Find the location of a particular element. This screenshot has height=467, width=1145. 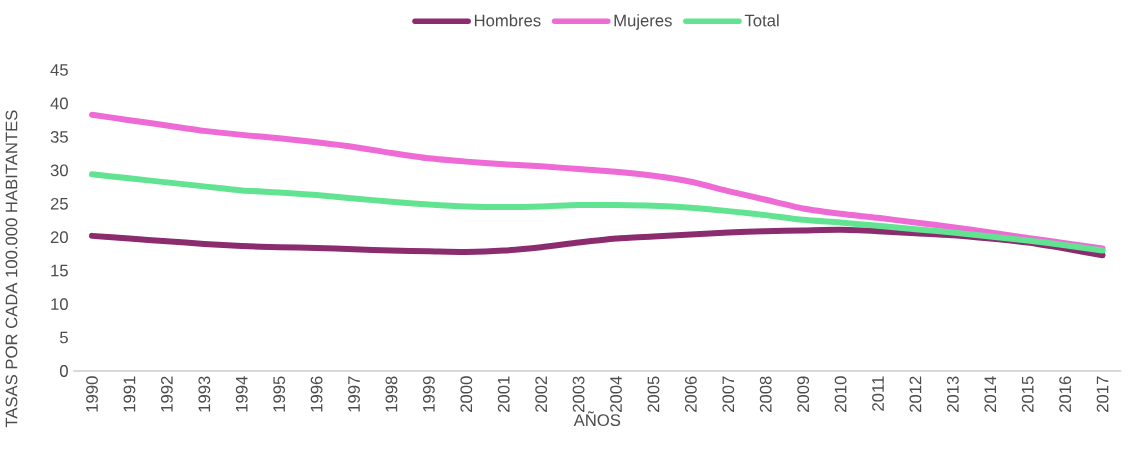

x-tick-label: 1993 is located at coordinates (204, 394).